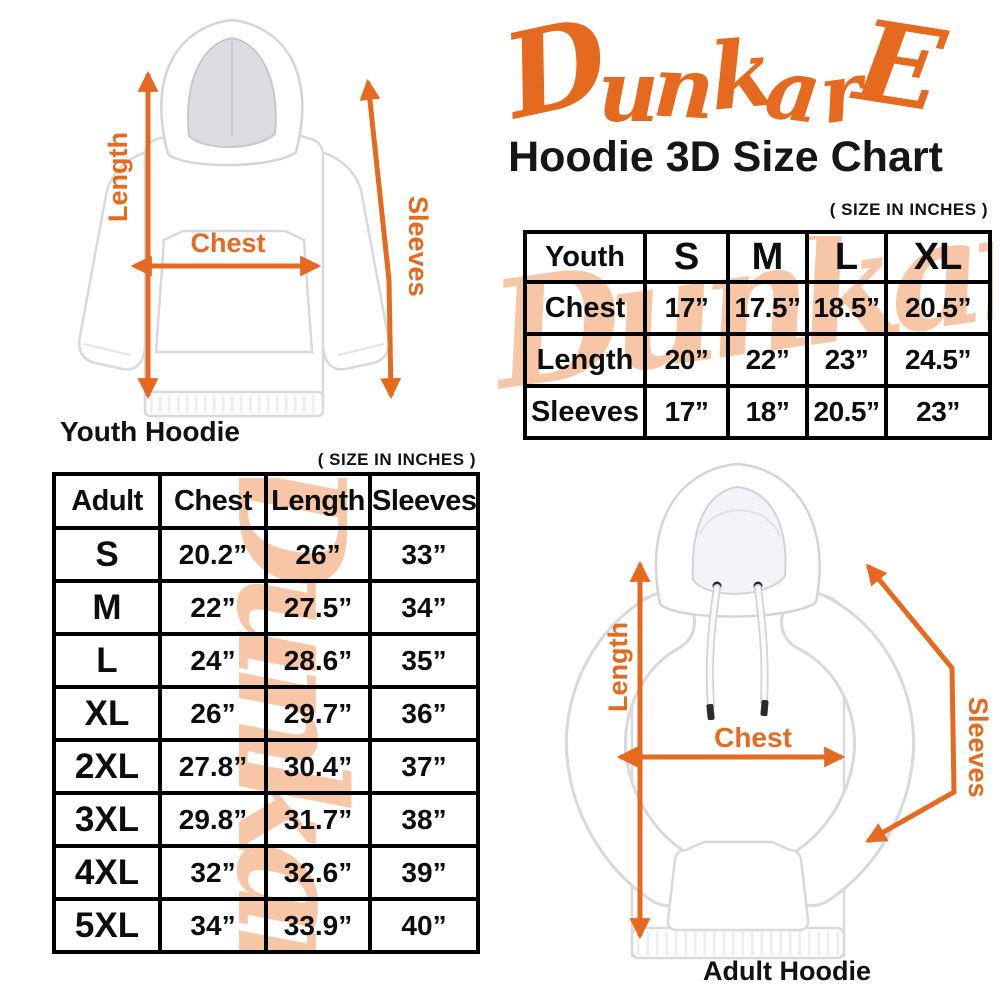 The image size is (1000, 1000). Describe the element at coordinates (396, 459) in the screenshot. I see `adult-size-note: ( SIZE IN INCHES )` at that location.